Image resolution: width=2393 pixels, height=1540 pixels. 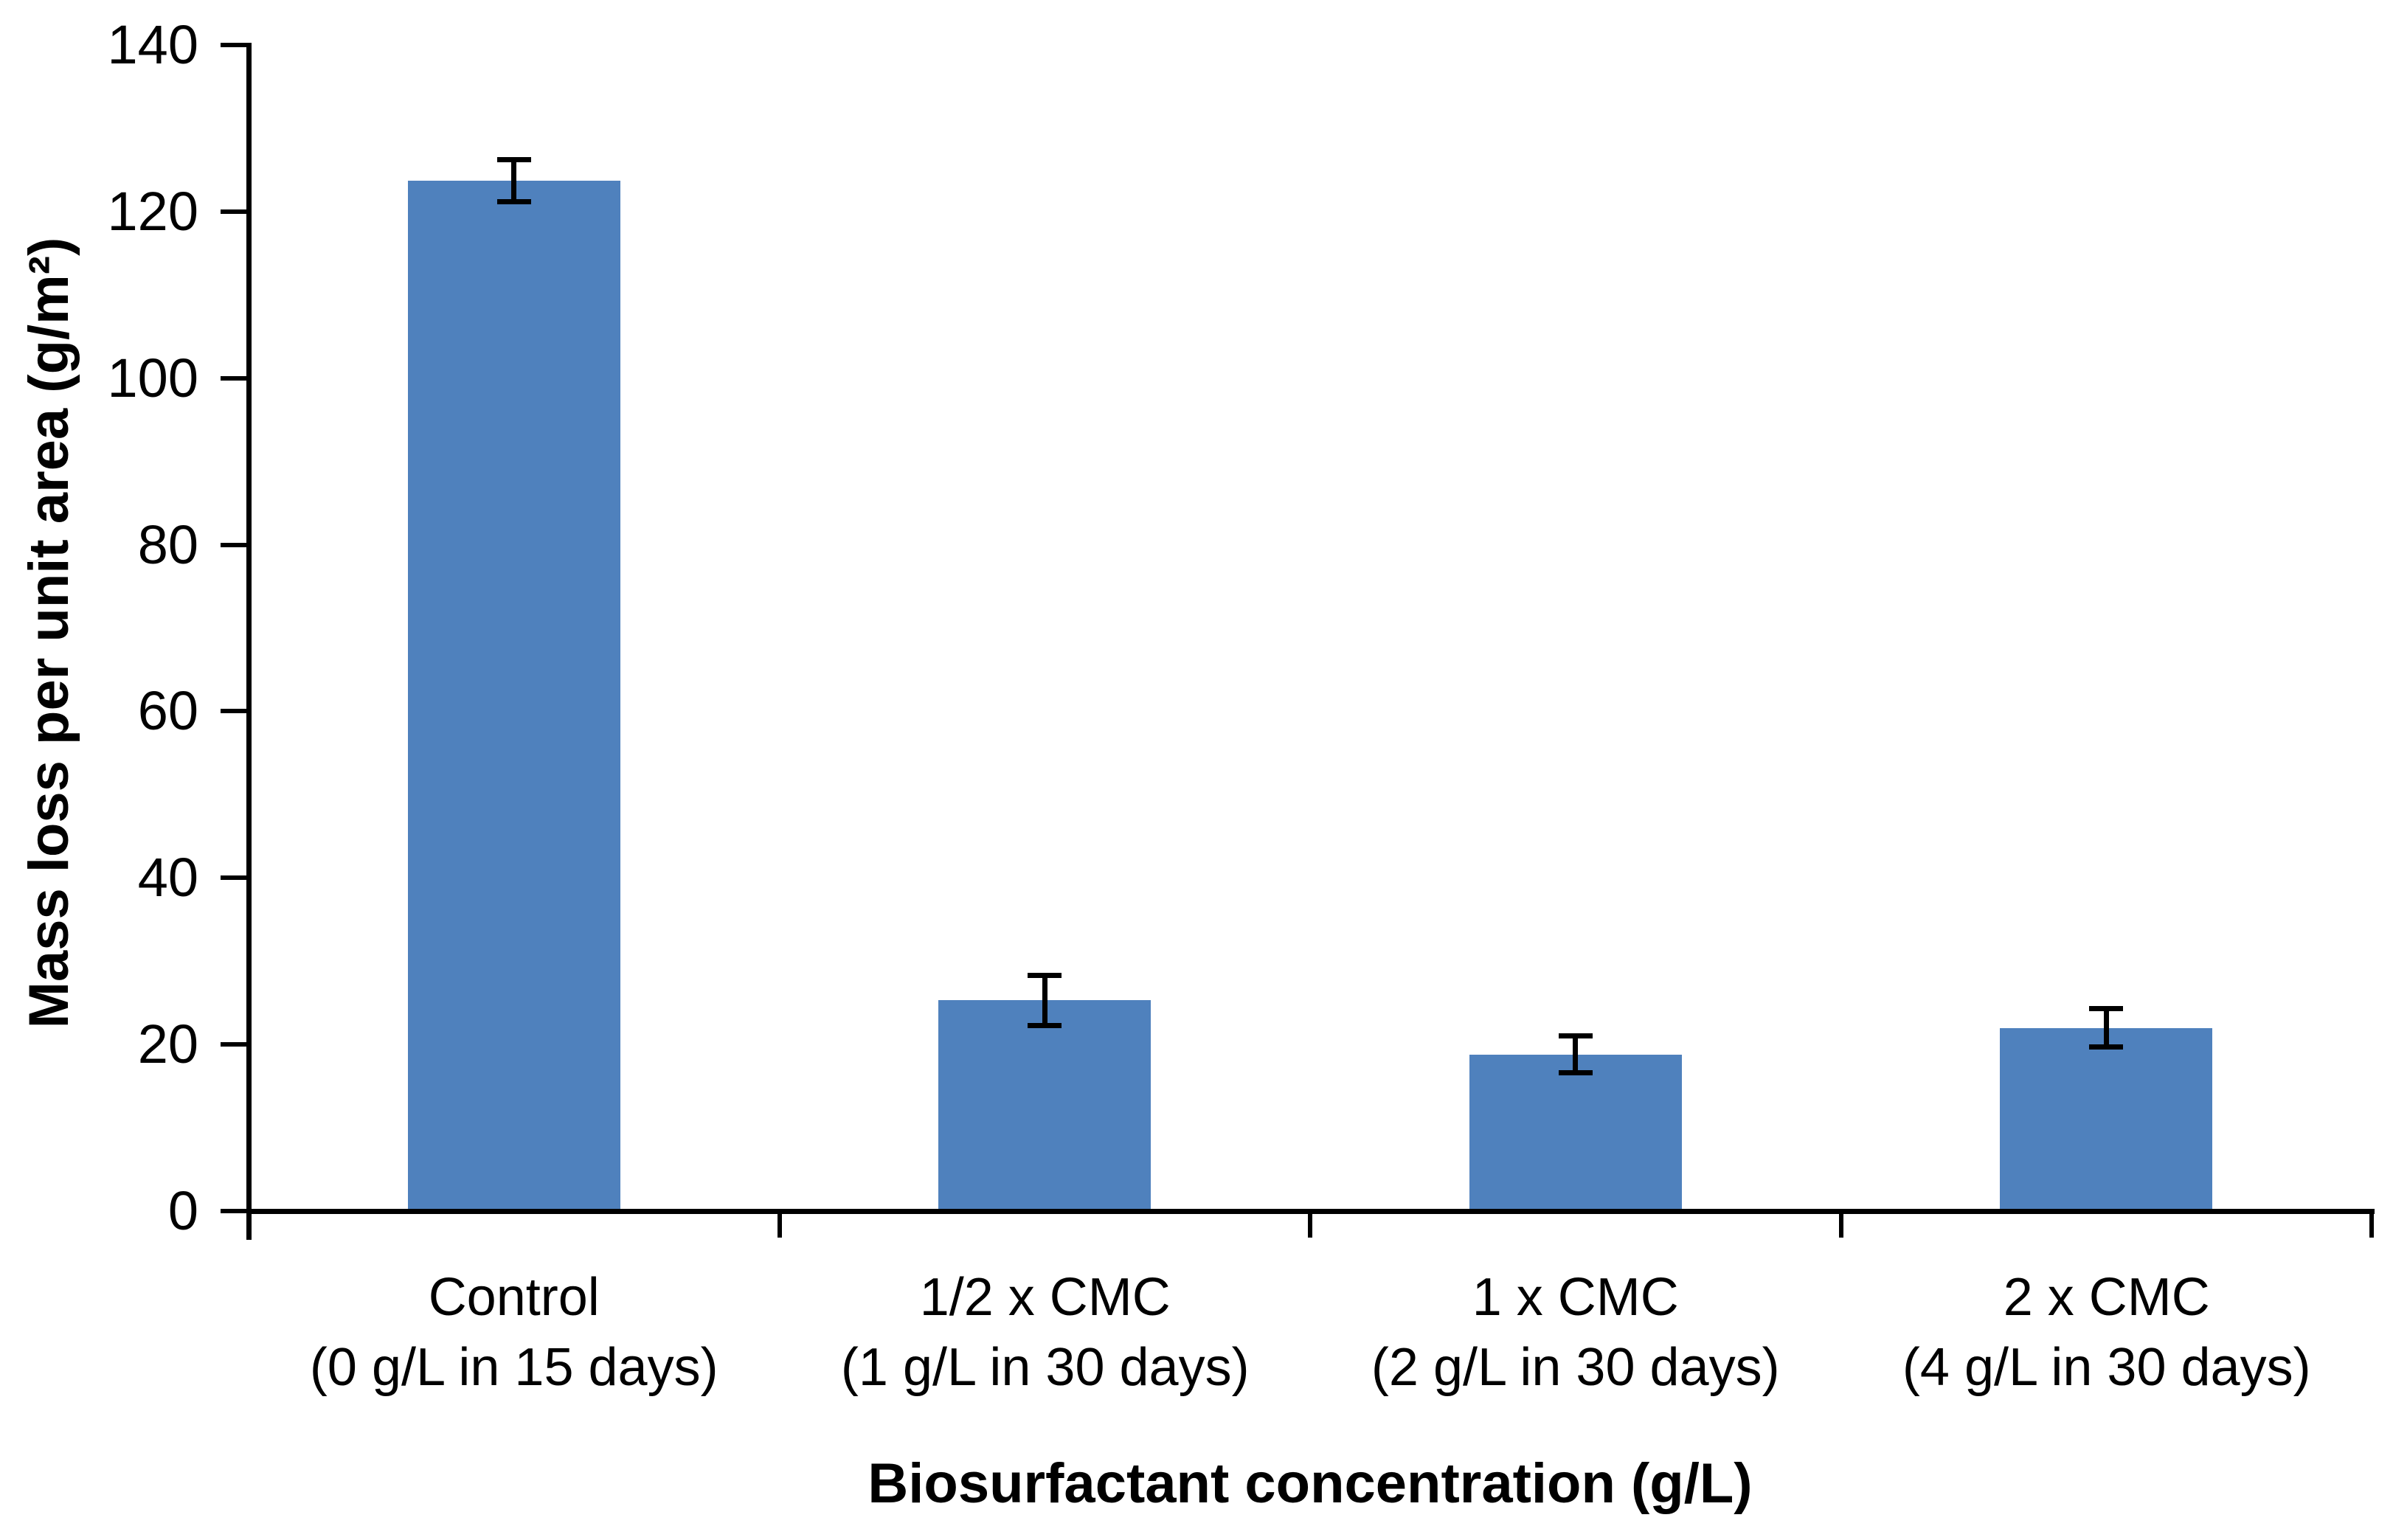 What do you see at coordinates (1045, 1333) in the screenshot?
I see `x-category-label: 1/2 x CMC (1 g/L in 30 days)` at bounding box center [1045, 1333].